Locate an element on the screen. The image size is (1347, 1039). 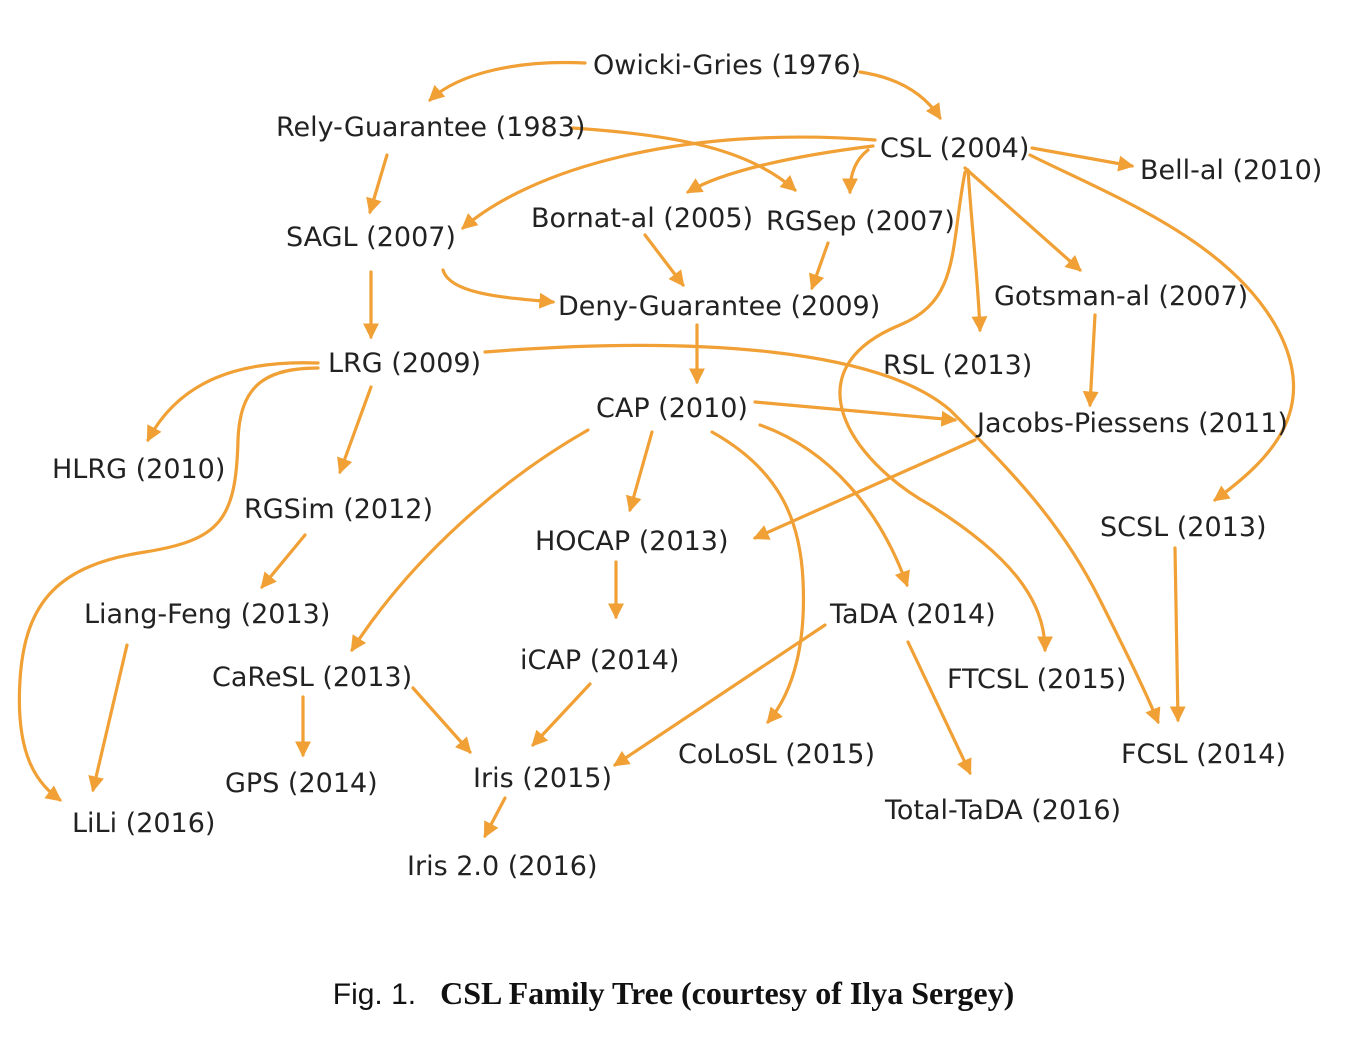
node-hlrg: HLRG (2010) is located at coordinates (138, 469).